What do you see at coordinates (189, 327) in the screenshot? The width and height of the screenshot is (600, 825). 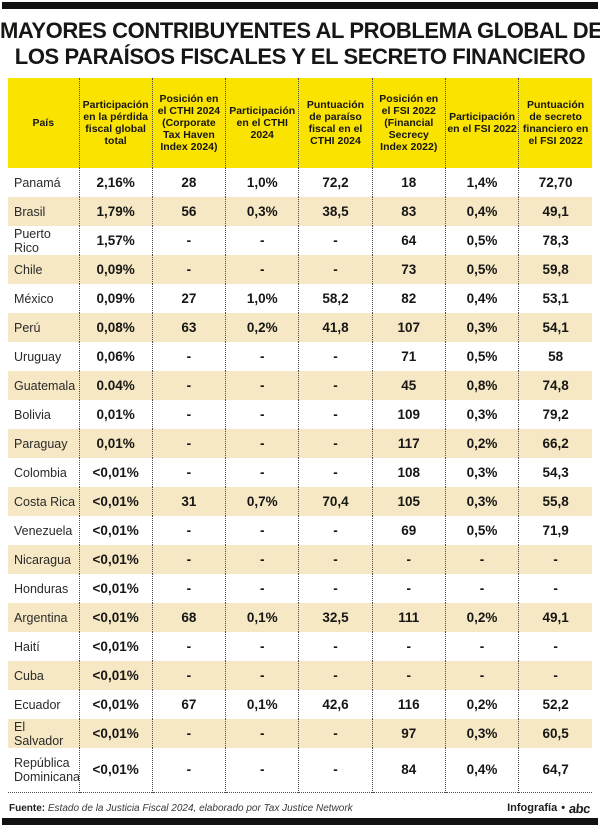 I see `value-cell: 63` at bounding box center [189, 327].